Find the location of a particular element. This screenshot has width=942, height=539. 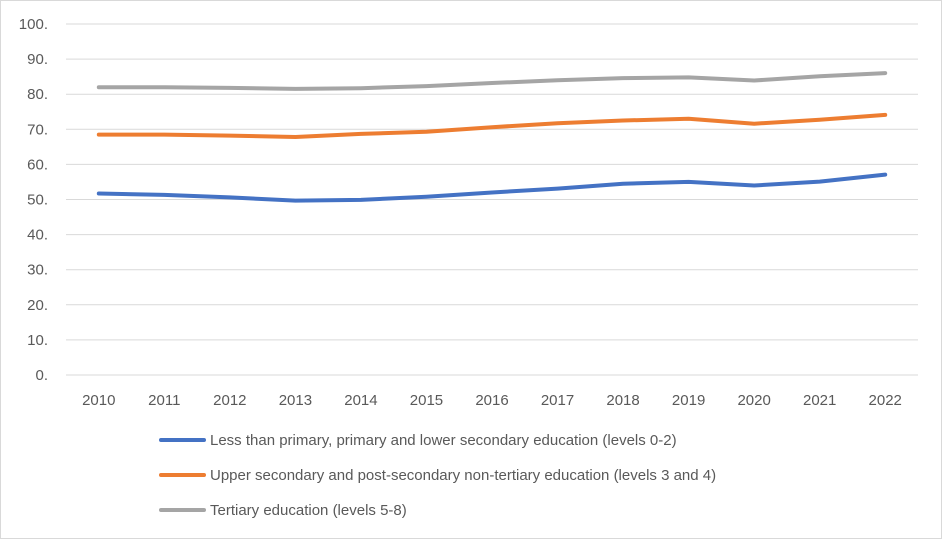

x-tick-label: 2022 is located at coordinates (885, 400).